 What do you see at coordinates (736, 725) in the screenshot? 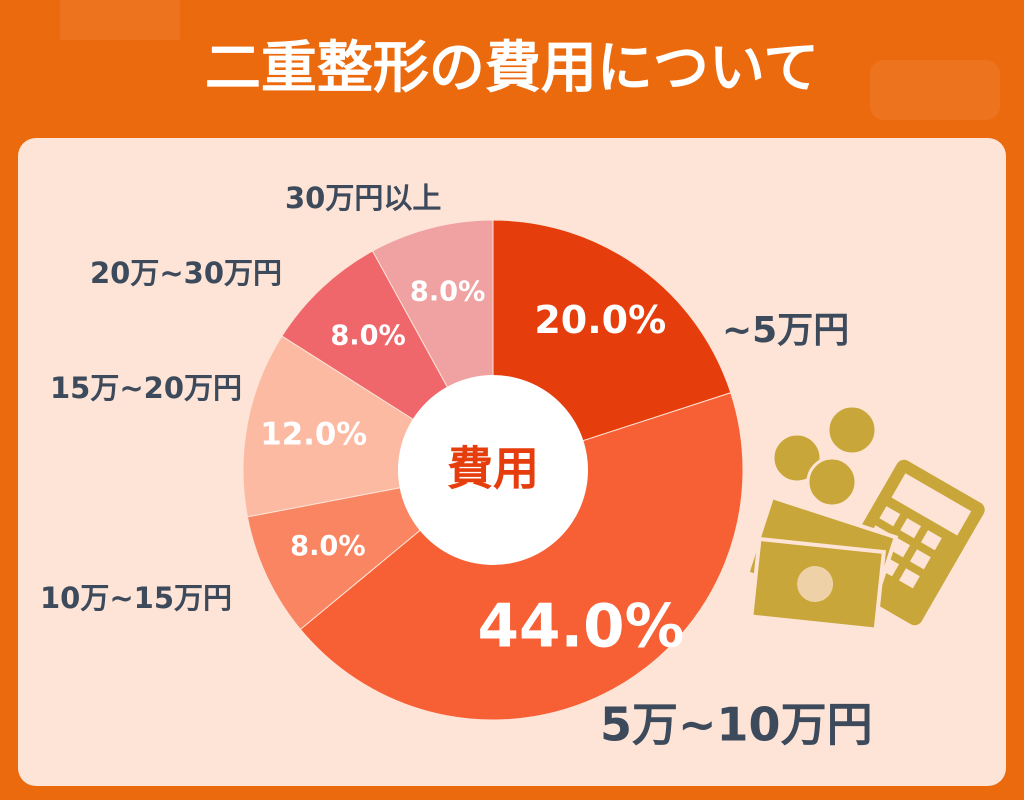
I see `category-label: 5万~10万円` at bounding box center [736, 725].